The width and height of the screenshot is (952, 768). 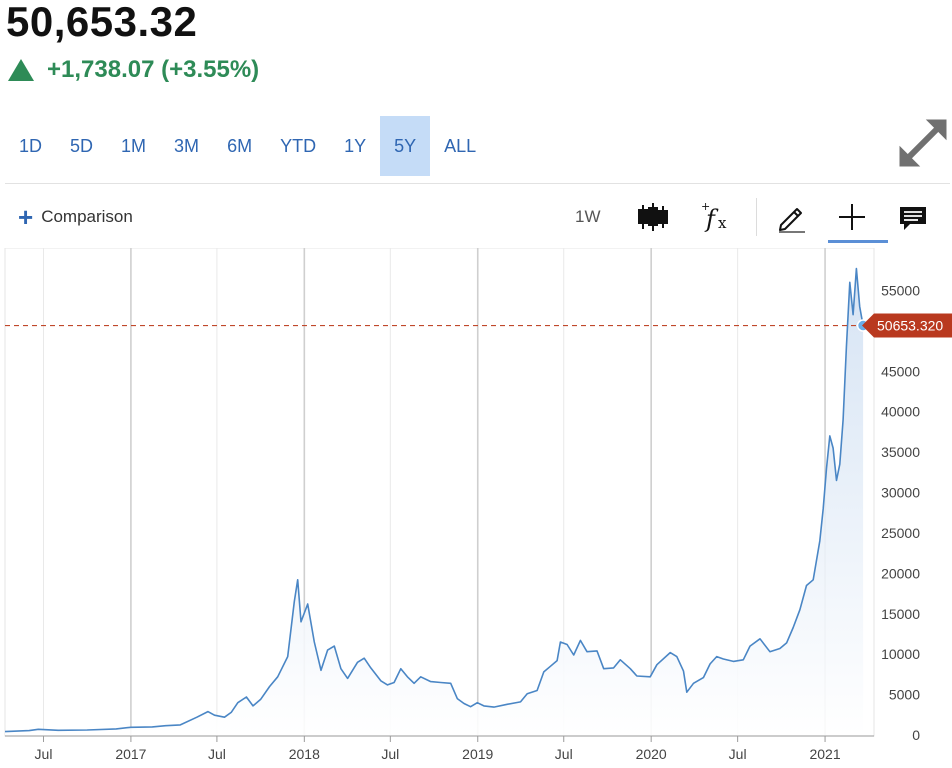 I want to click on comparison-button: + Comparison, so click(x=75, y=217).